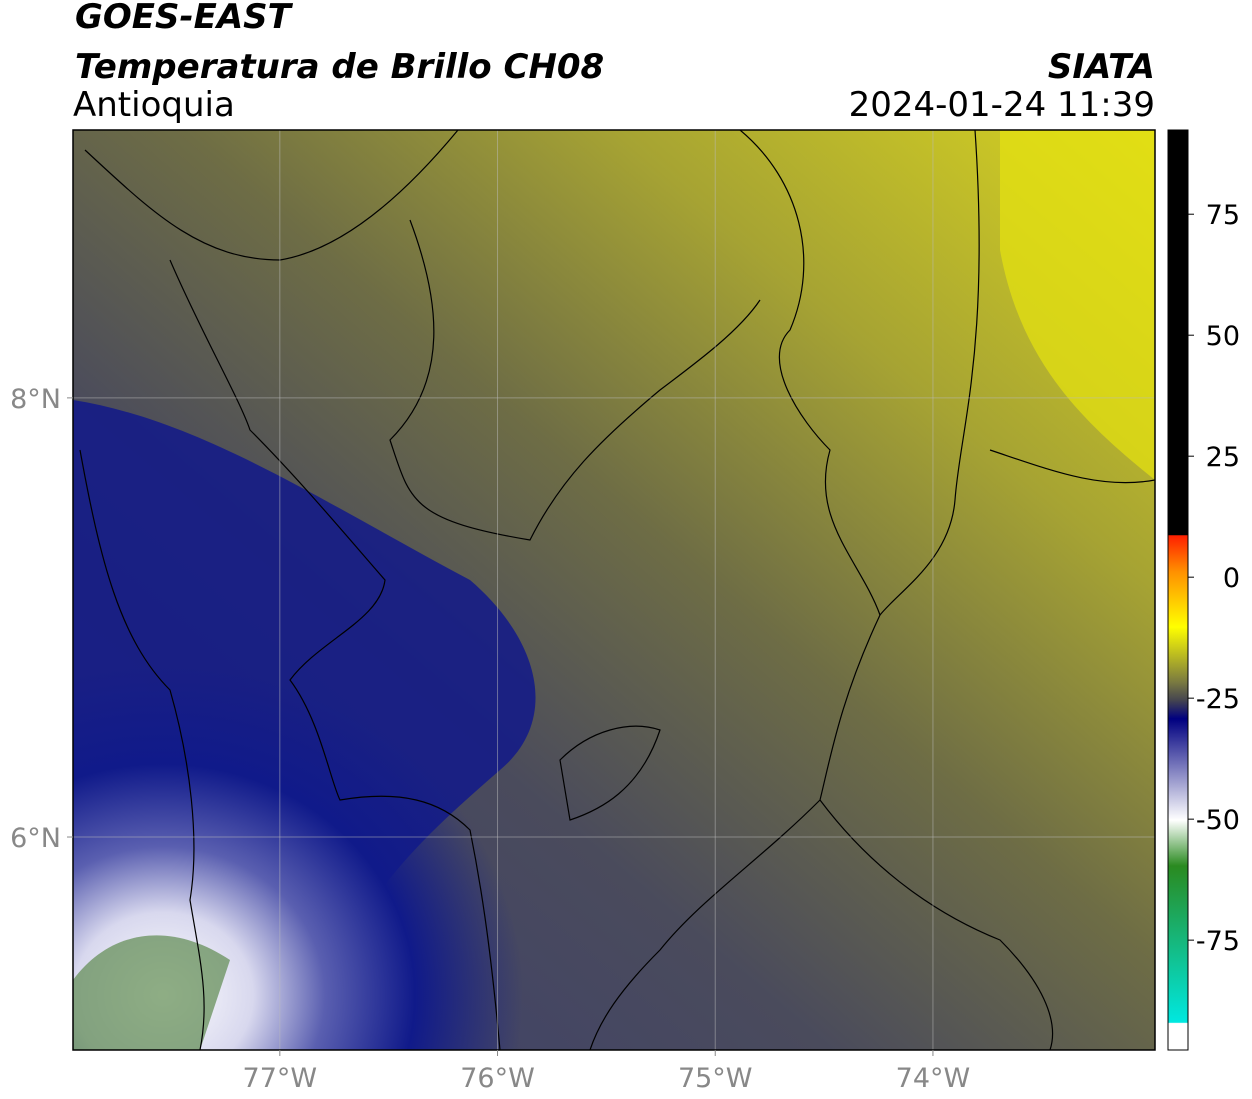 Image resolution: width=1252 pixels, height=1099 pixels. Describe the element at coordinates (184, 18) in the screenshot. I see `title: GOES-EAST` at that location.